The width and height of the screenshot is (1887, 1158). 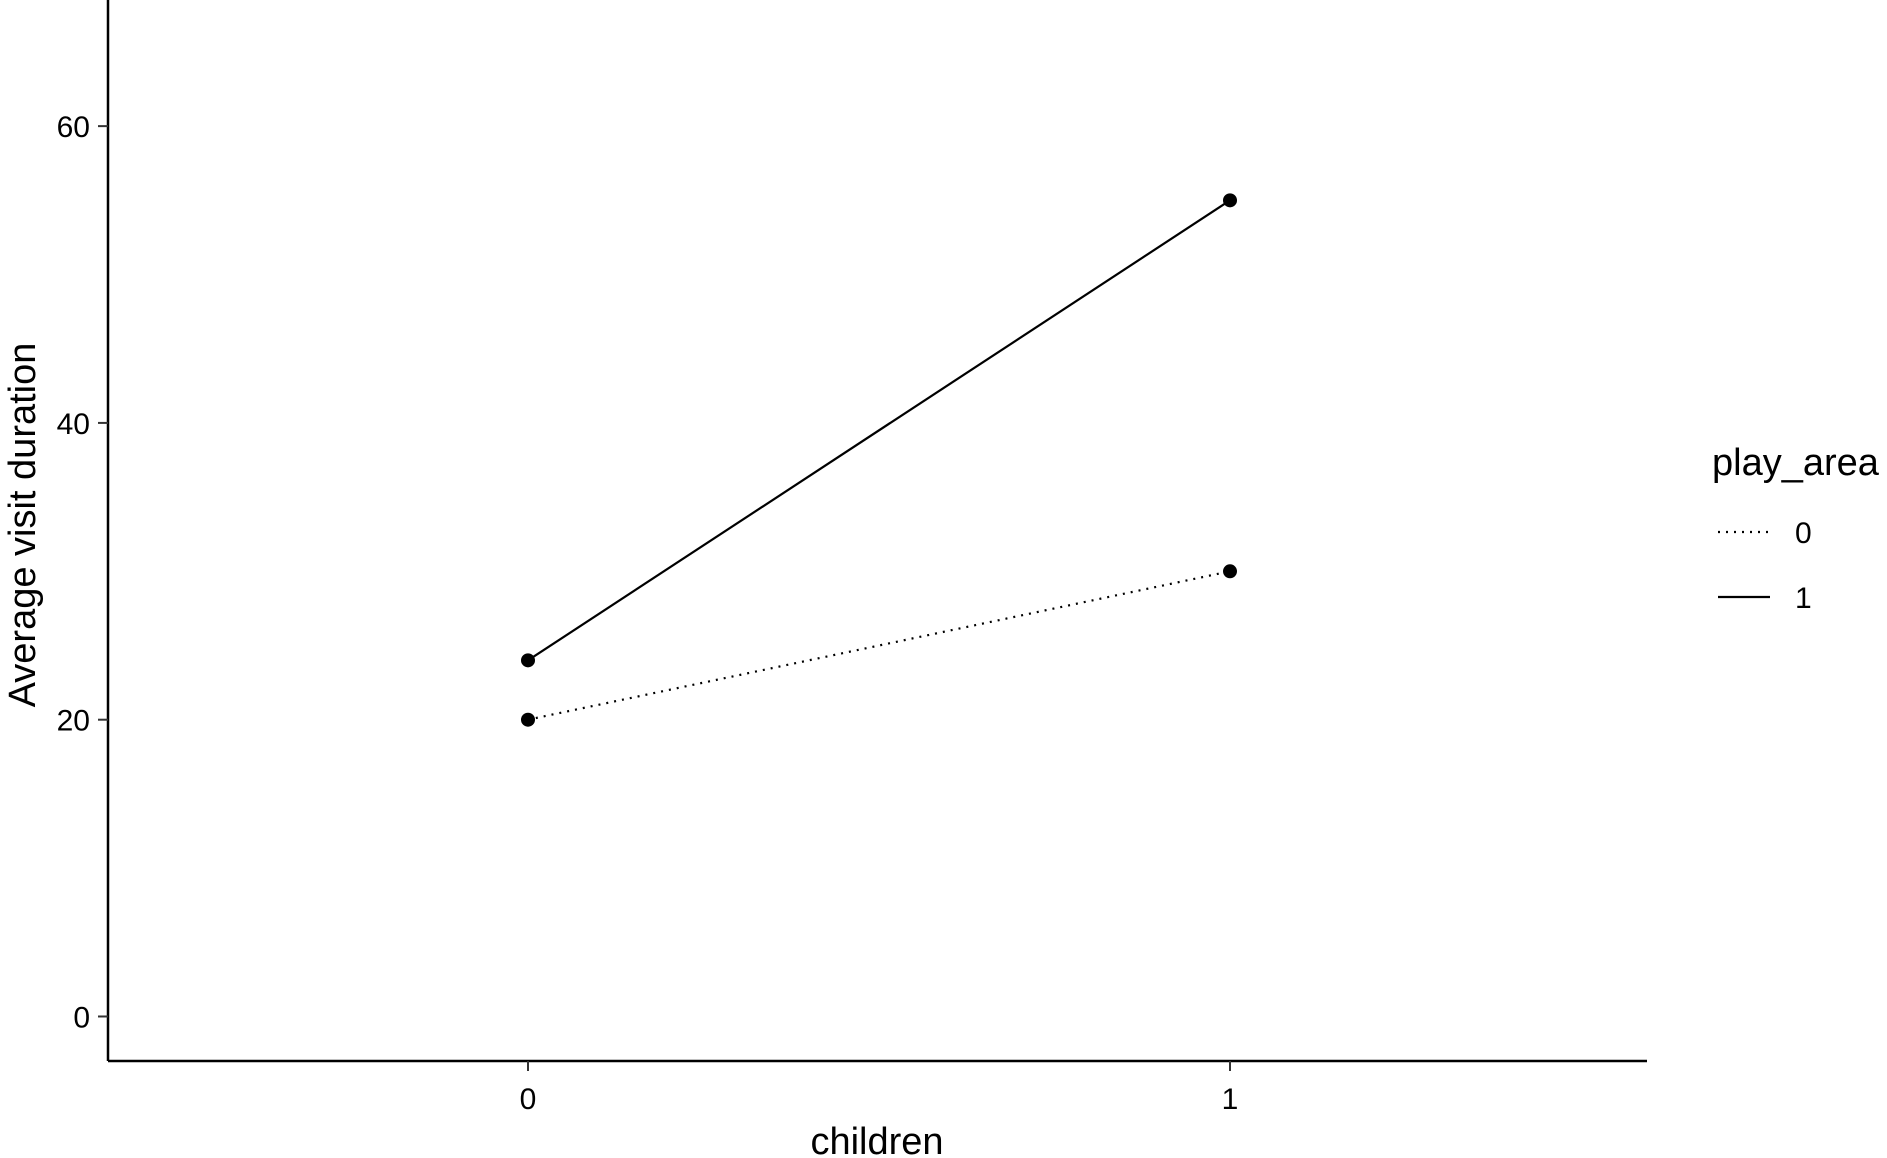 What do you see at coordinates (73, 424) in the screenshot?
I see `y-tick-label: 40` at bounding box center [73, 424].